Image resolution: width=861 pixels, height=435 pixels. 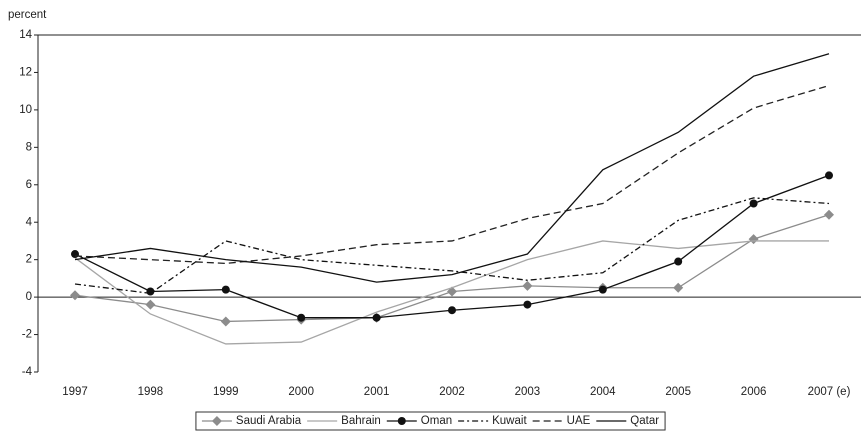 I want to click on y-tick-label: 0, so click(x=29, y=297).